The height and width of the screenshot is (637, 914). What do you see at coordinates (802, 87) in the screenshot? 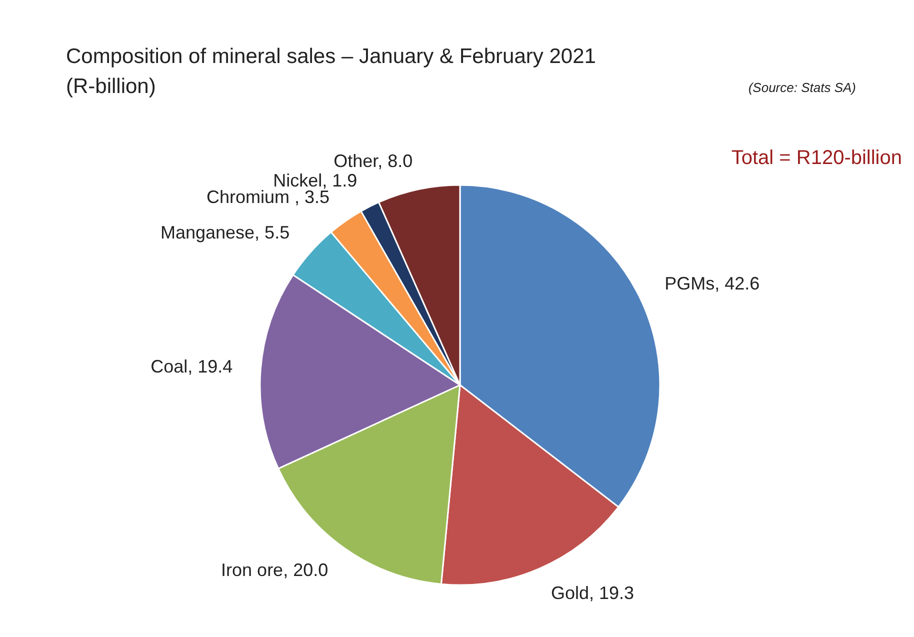
I see `text: (Source: Stats SA)` at bounding box center [802, 87].